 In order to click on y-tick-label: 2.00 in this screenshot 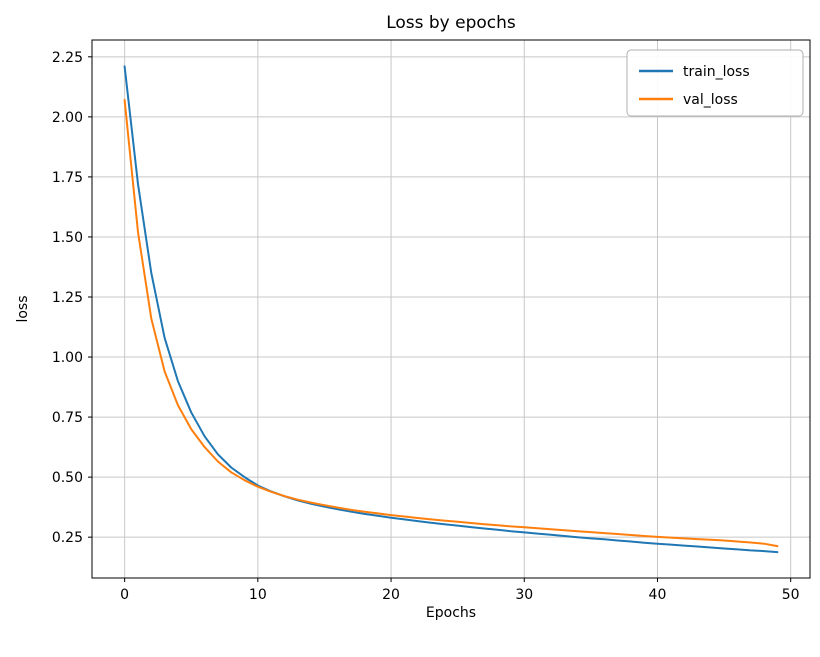, I will do `click(67, 118)`.